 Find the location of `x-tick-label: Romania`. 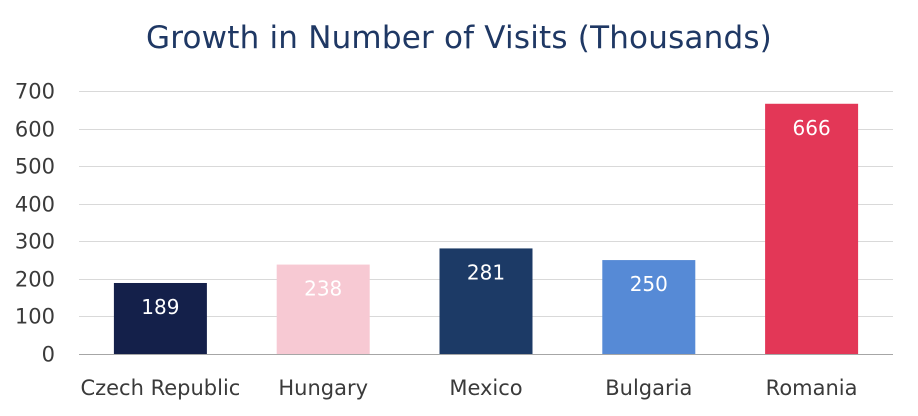

x-tick-label: Romania is located at coordinates (812, 388).